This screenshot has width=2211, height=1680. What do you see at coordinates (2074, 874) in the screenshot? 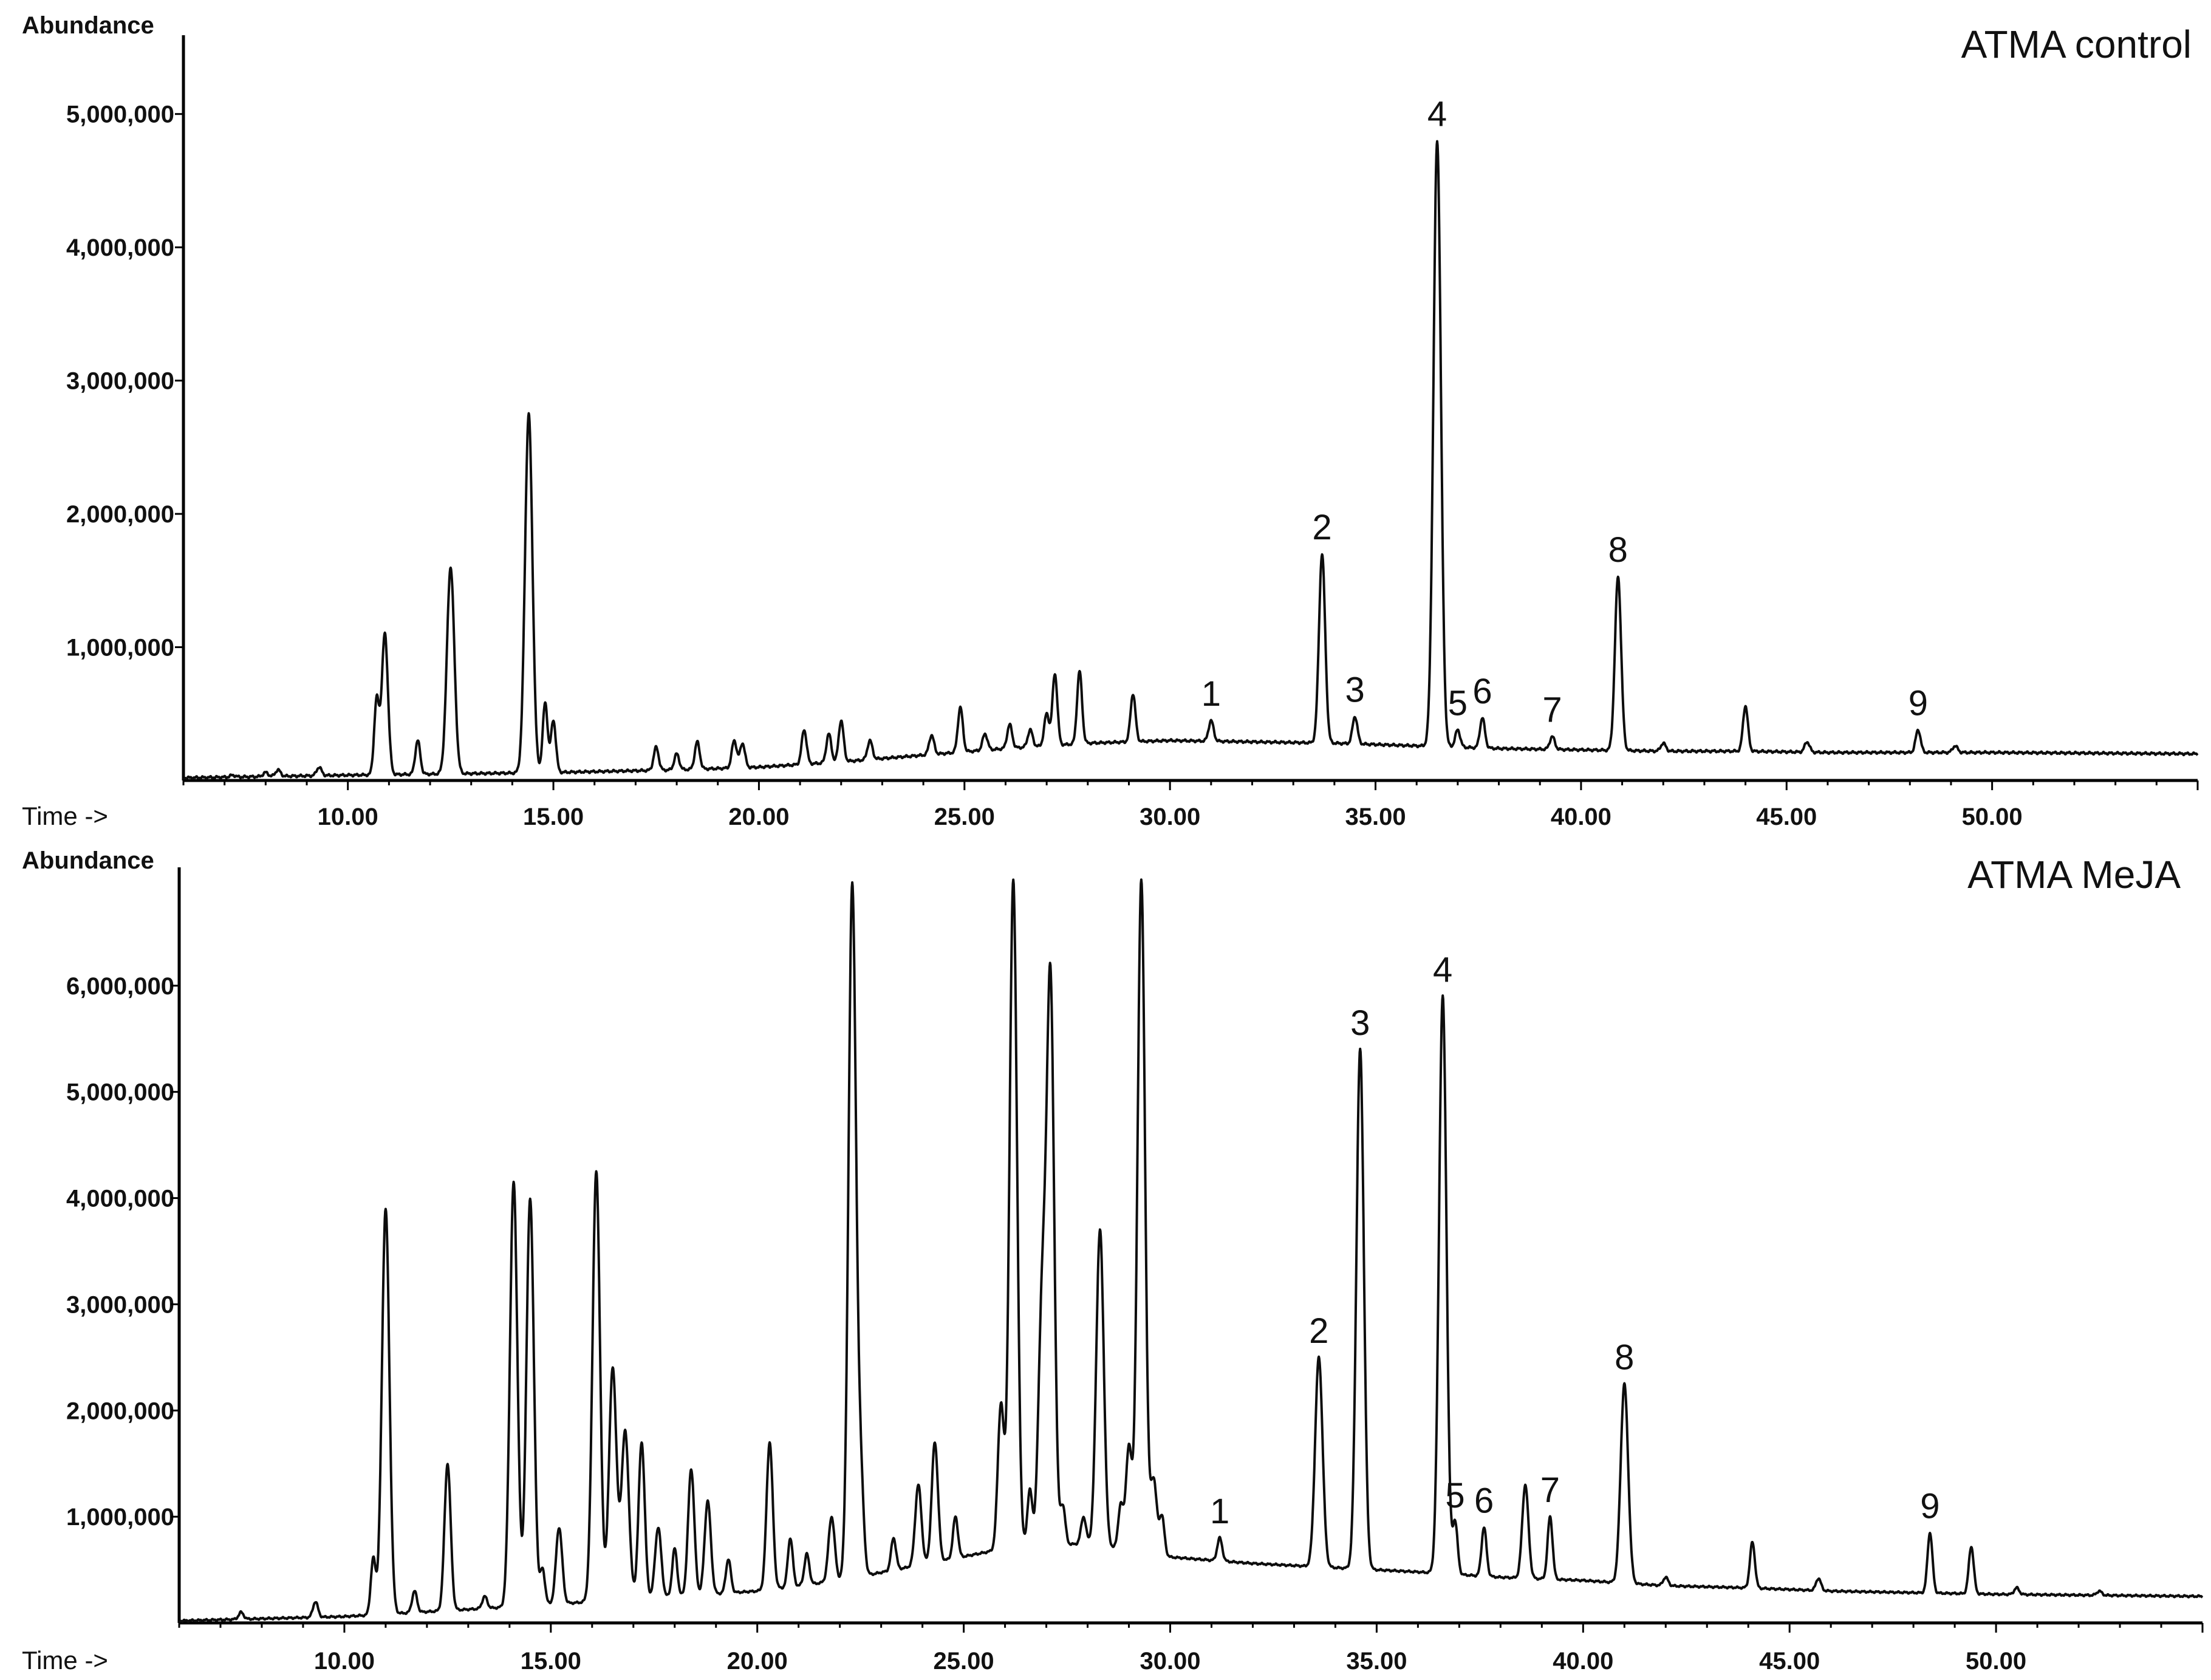
I see `chart-title: ATMA MeJA` at bounding box center [2074, 874].